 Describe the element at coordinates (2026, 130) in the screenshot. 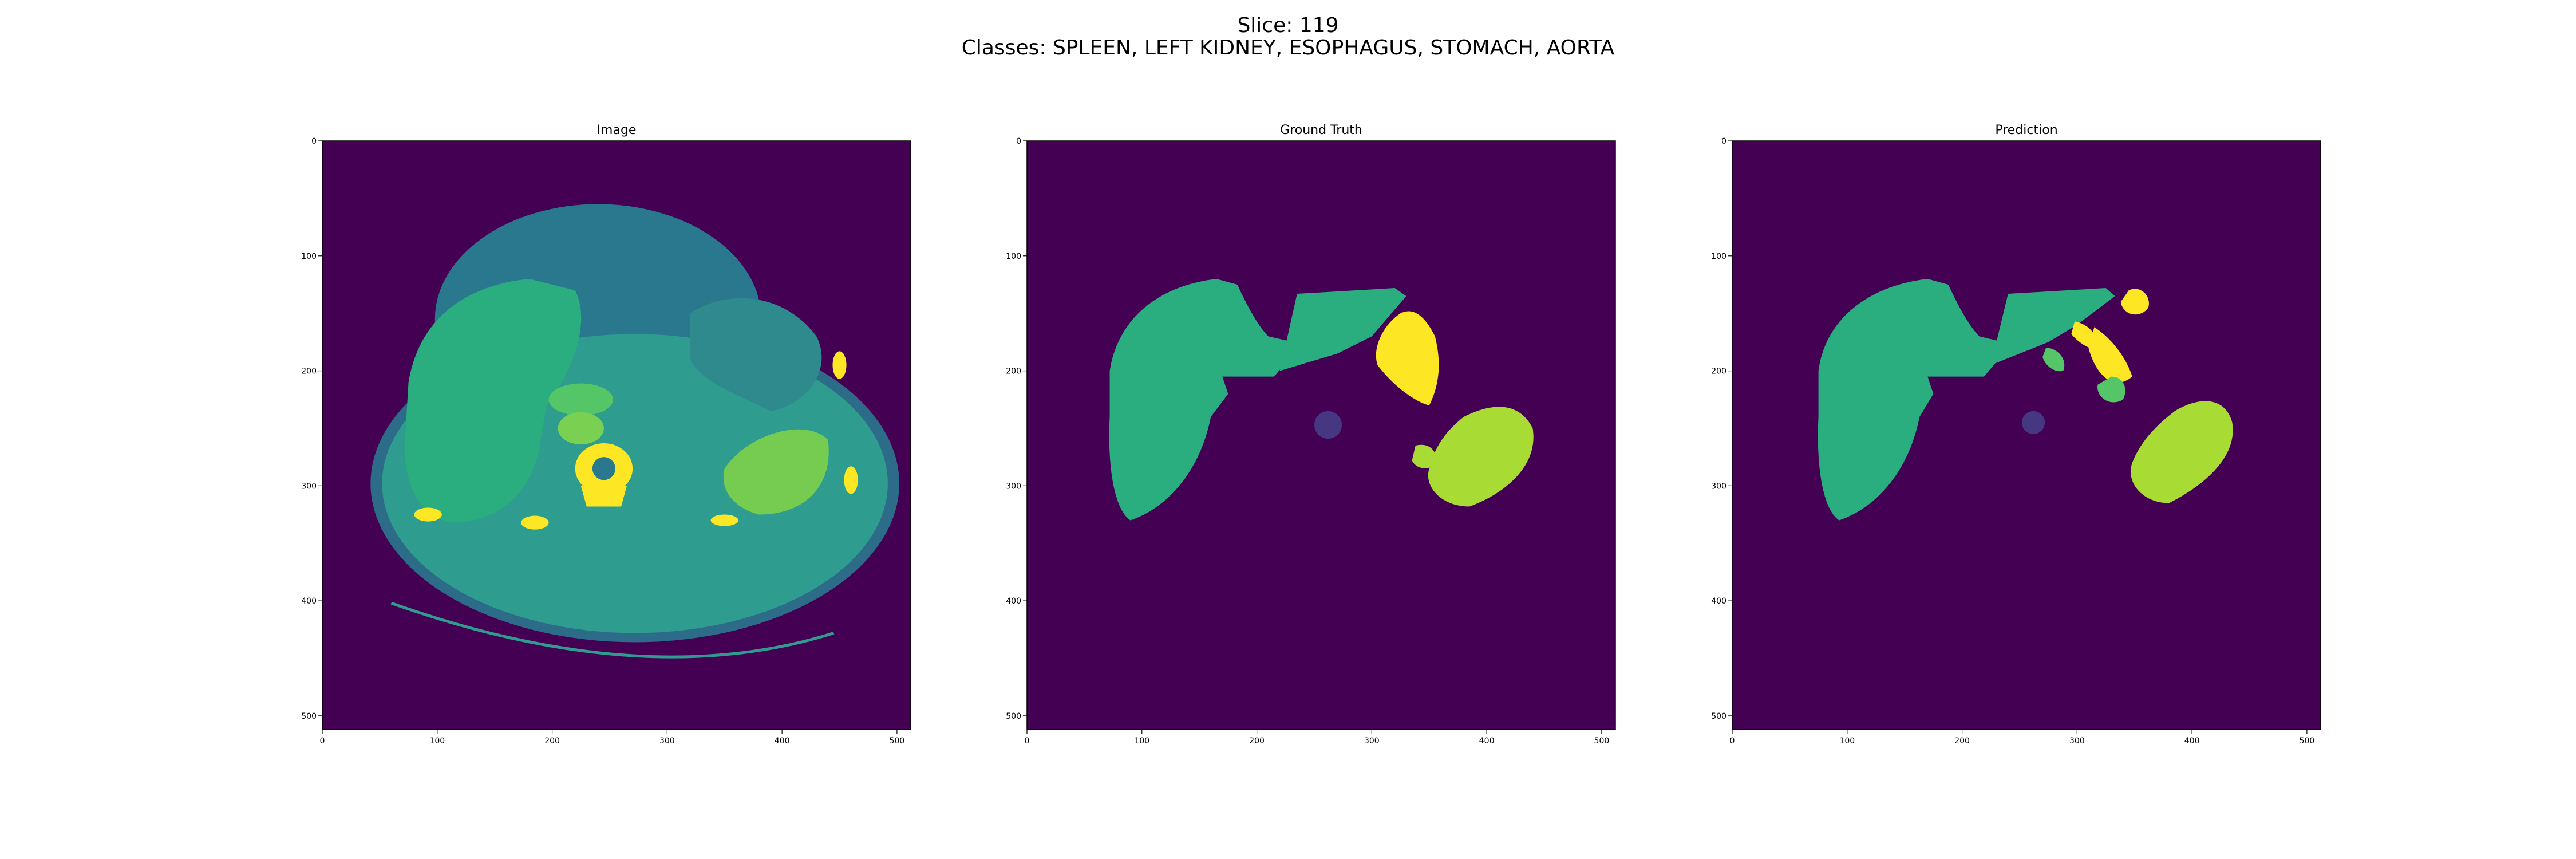

I see `panel-title: Prediction` at that location.